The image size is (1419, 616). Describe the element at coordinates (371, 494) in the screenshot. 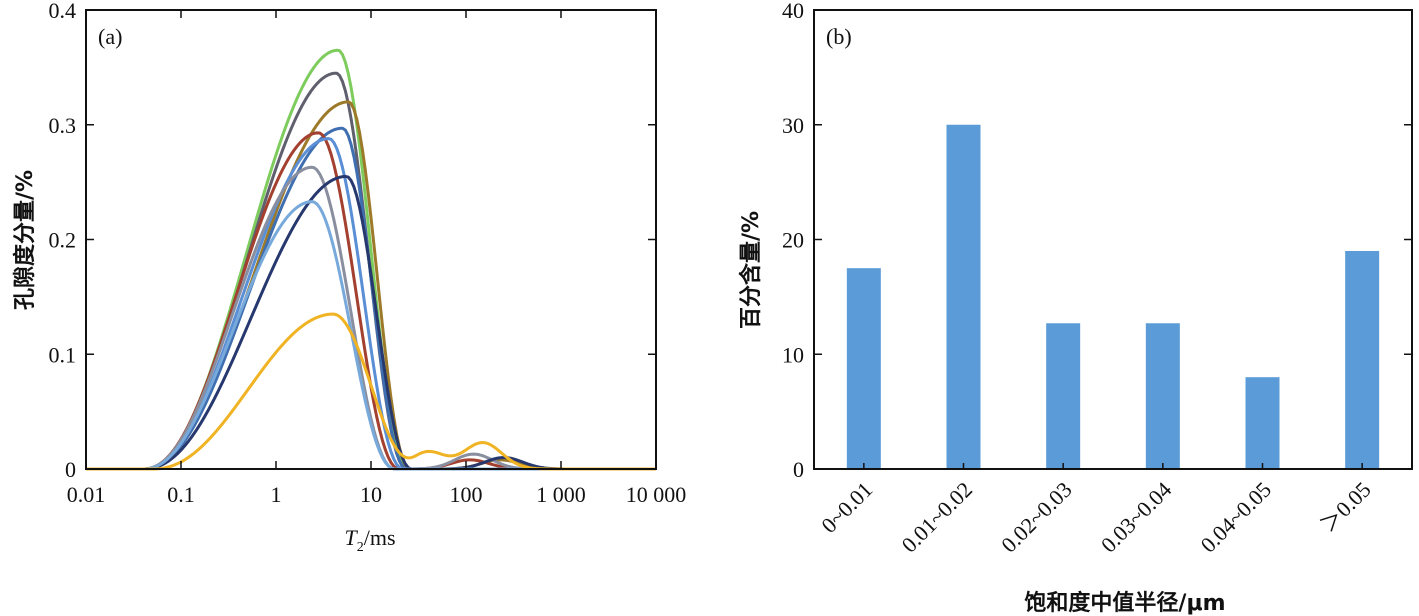

I see `x-tick-label: 10` at that location.